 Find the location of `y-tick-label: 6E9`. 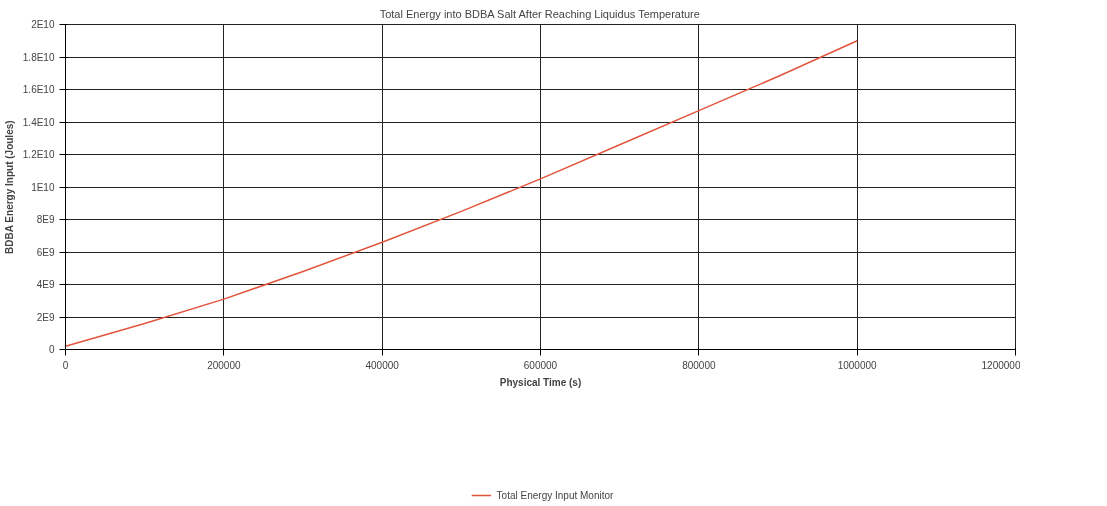

y-tick-label: 6E9 is located at coordinates (45, 252).